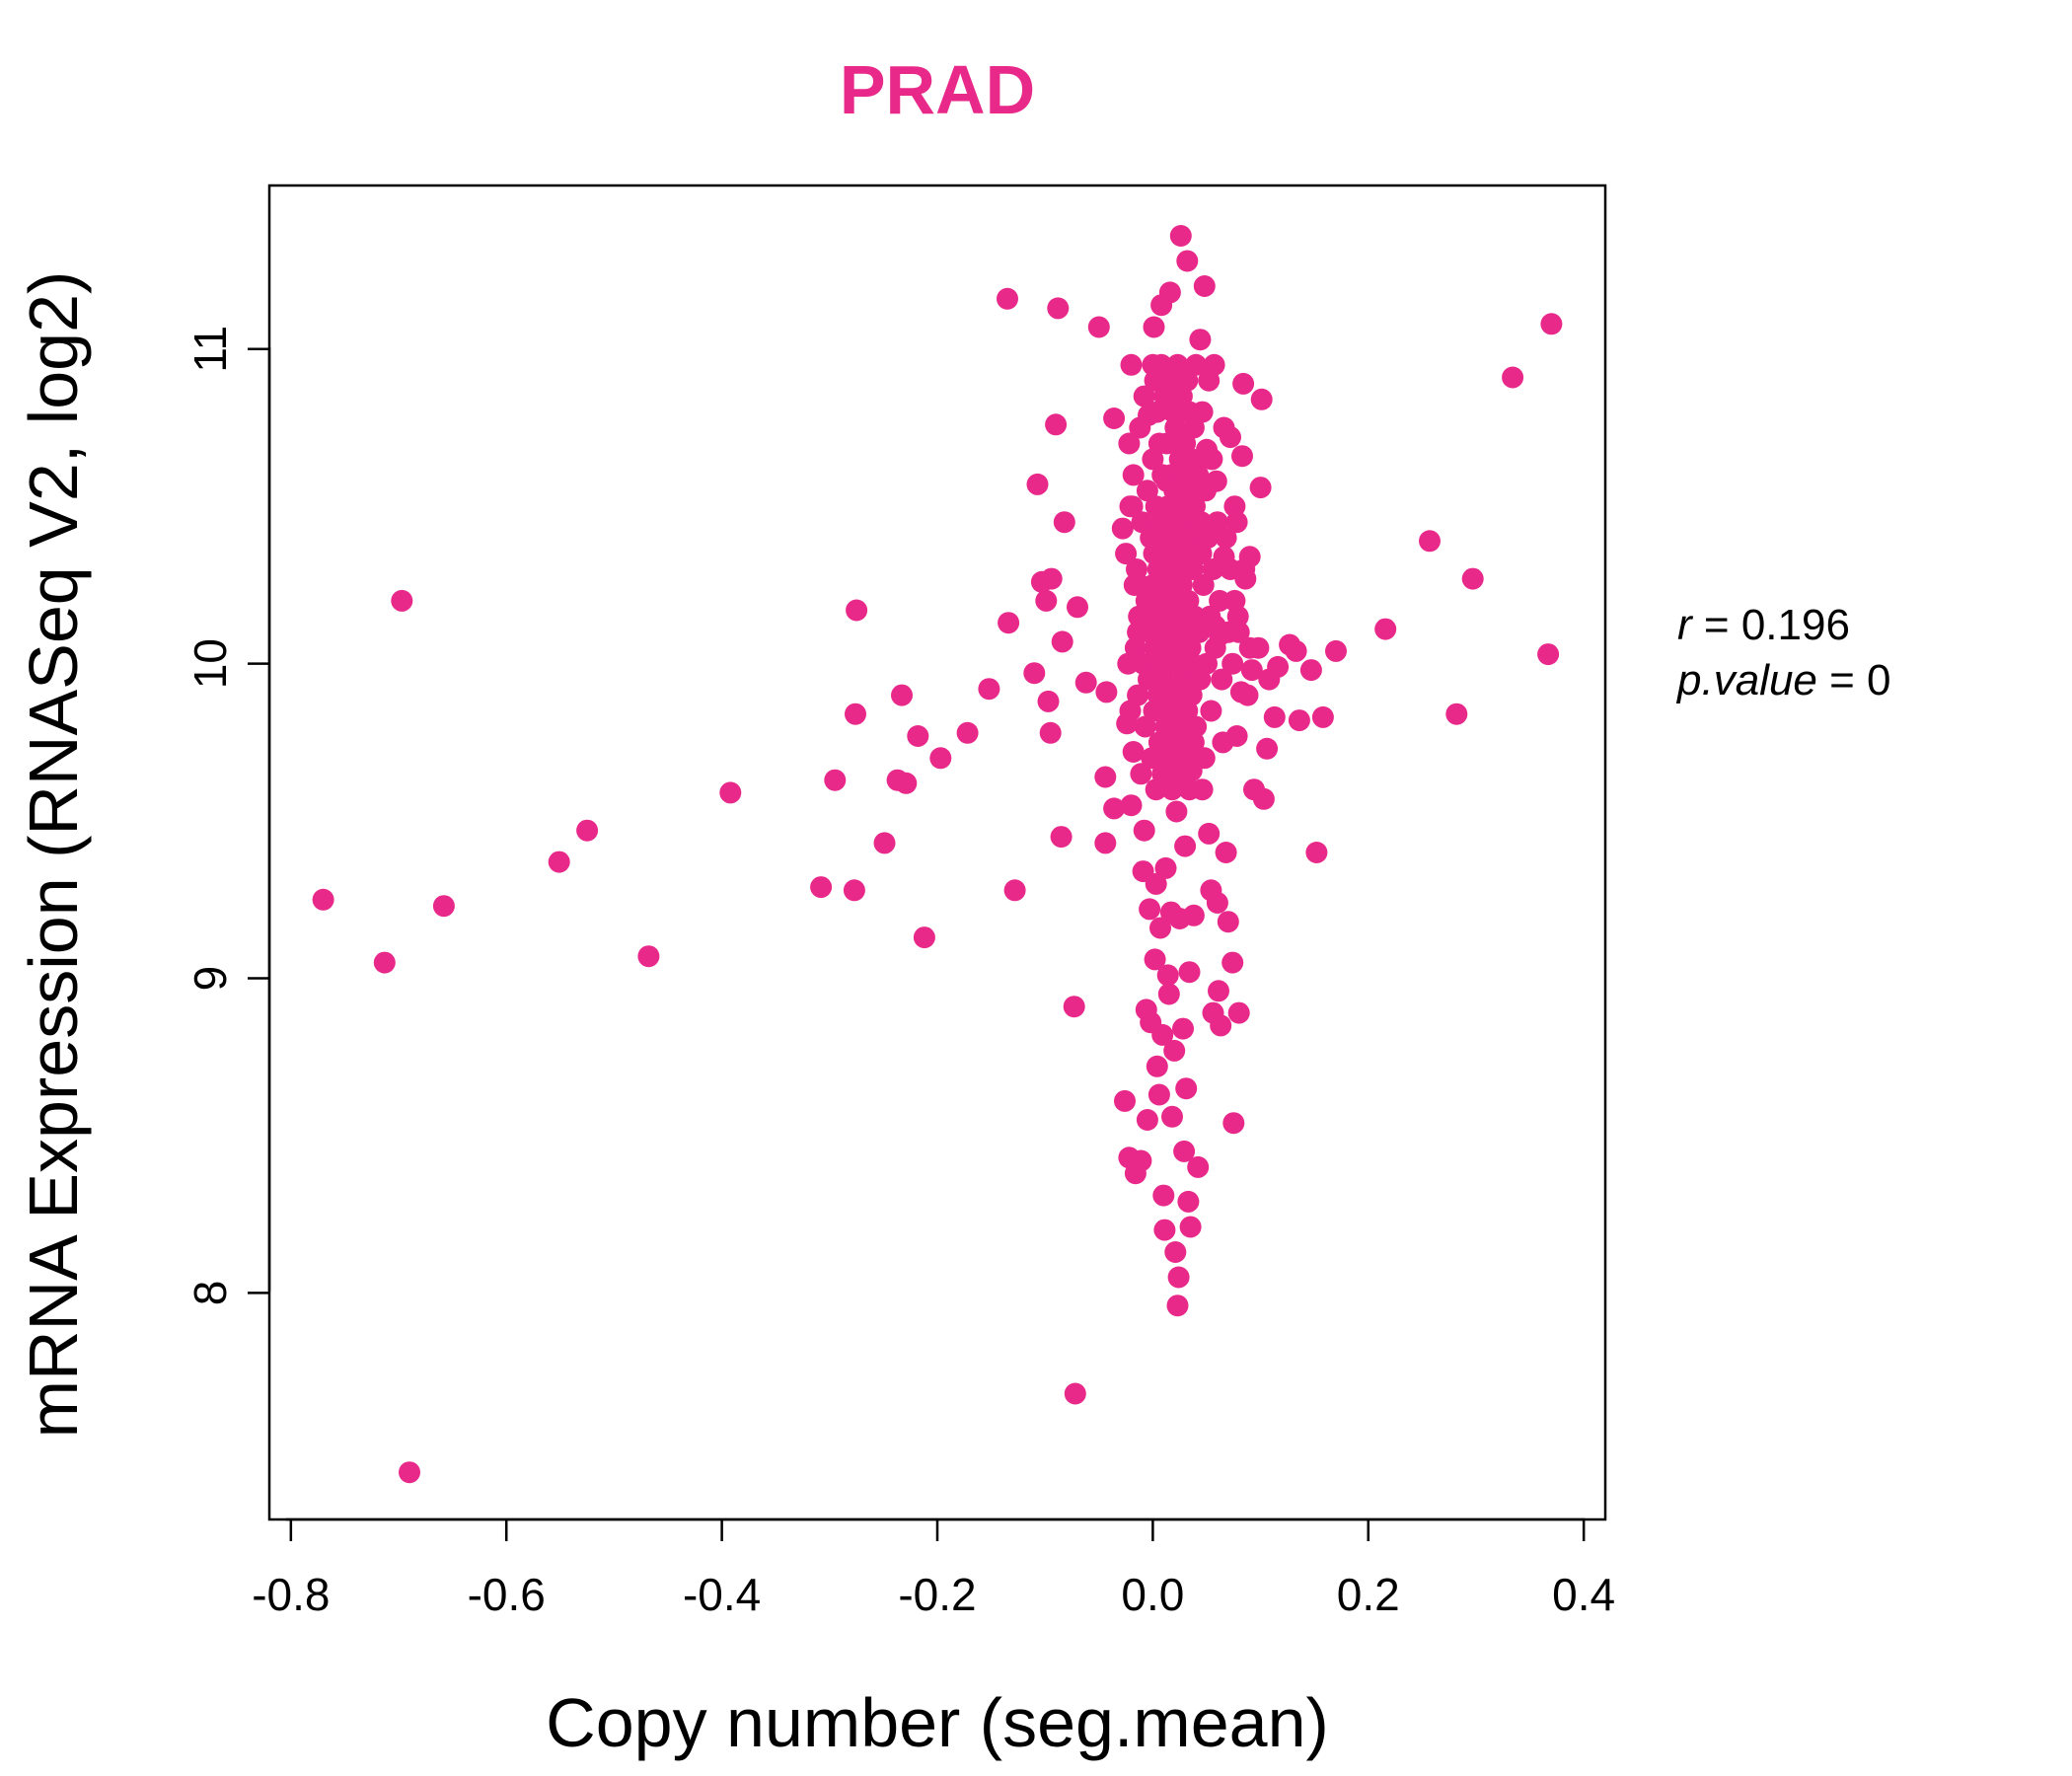 Image resolution: width=2072 pixels, height=1776 pixels. Describe the element at coordinates (1369, 1595) in the screenshot. I see `x-tick-label: 0.2` at that location.